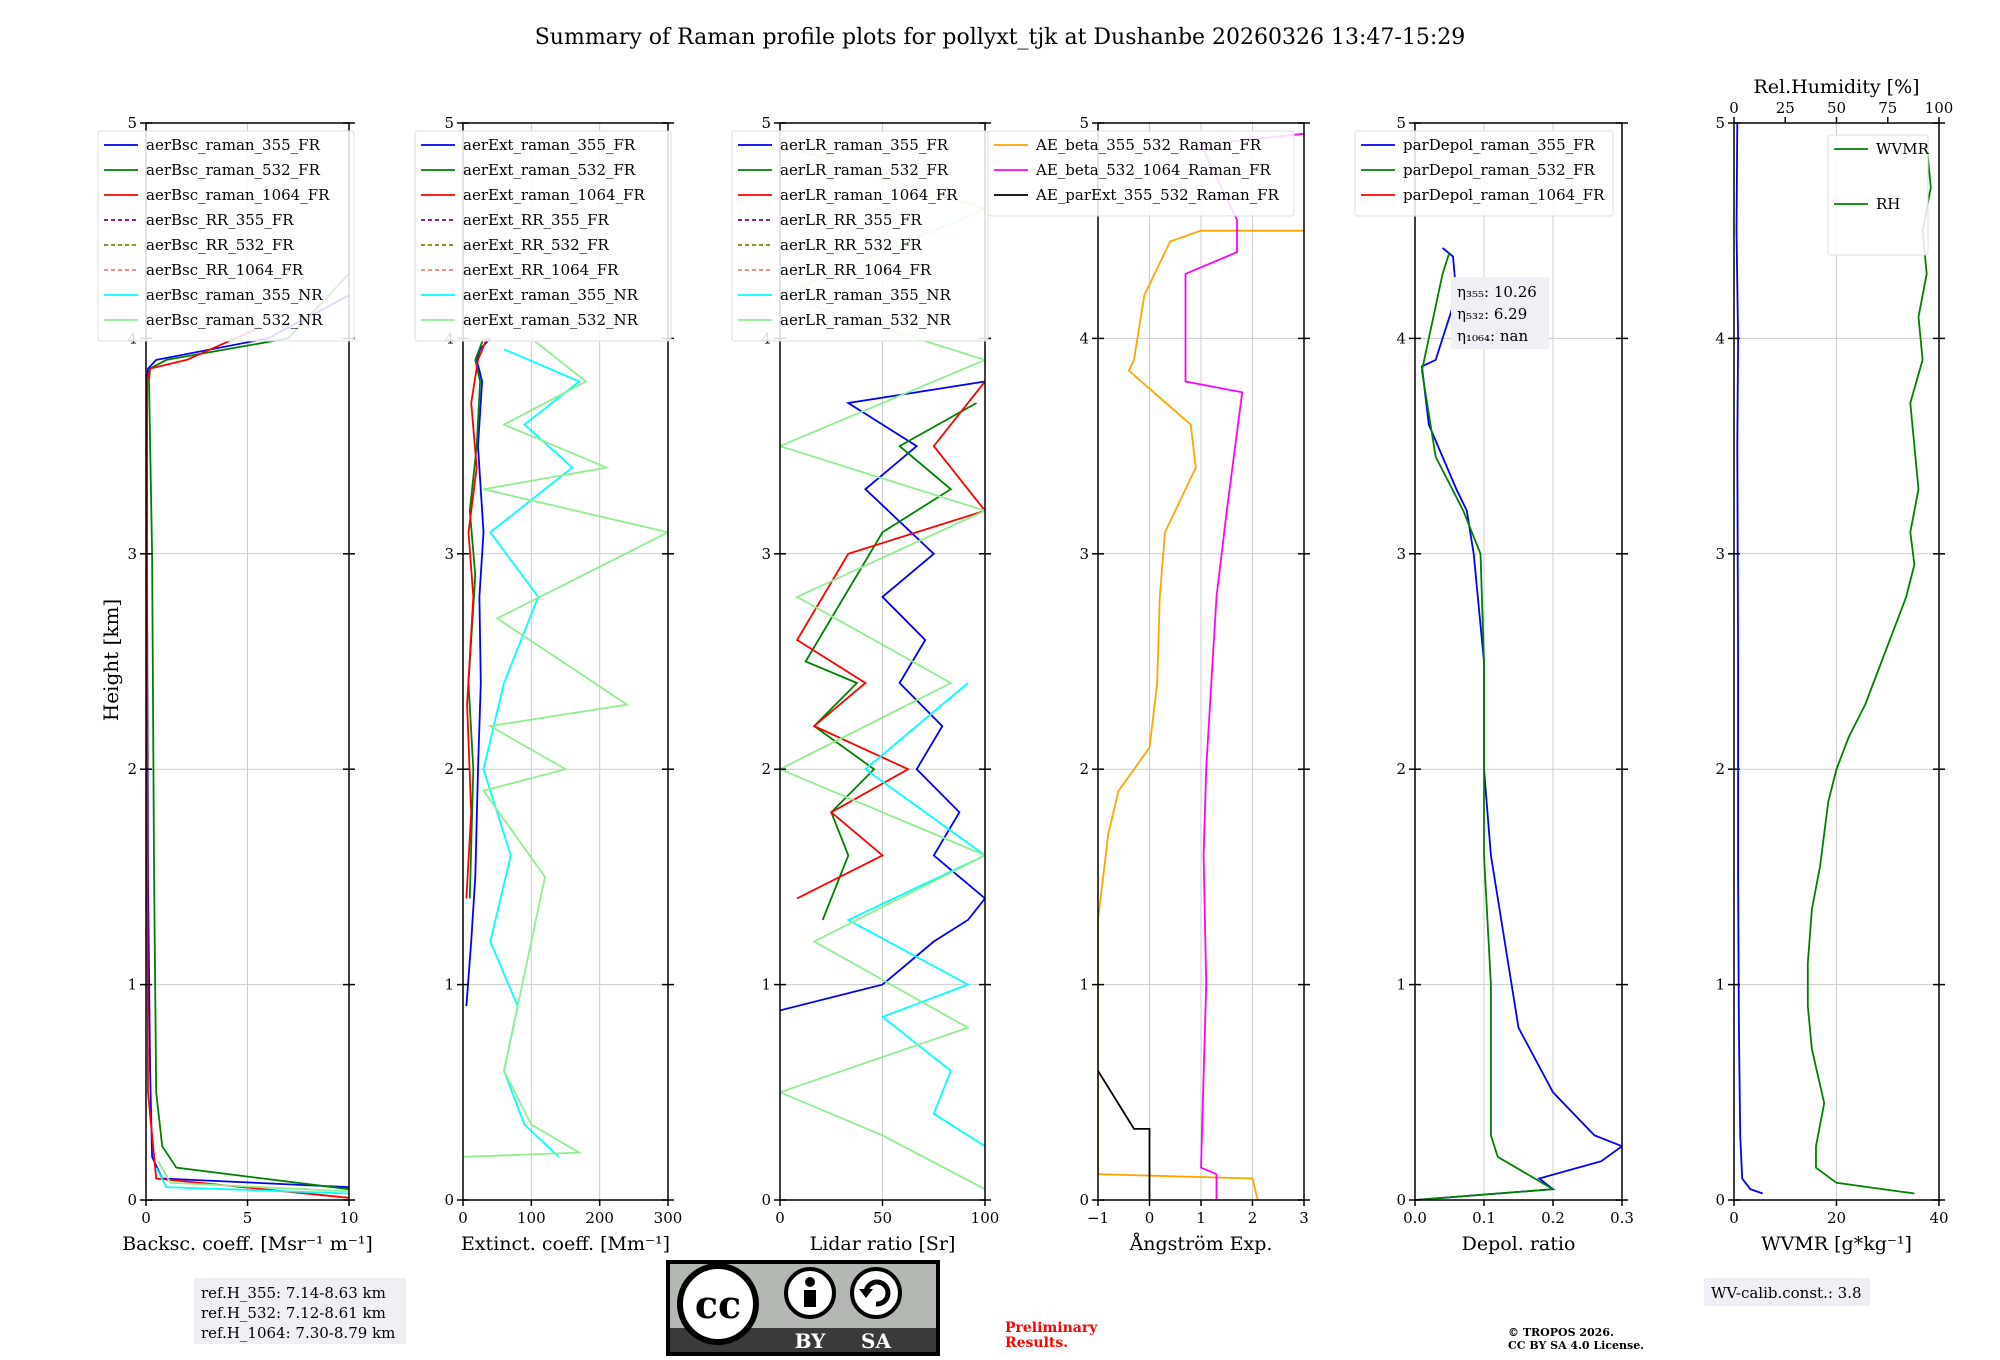 The width and height of the screenshot is (2000, 1360). Describe the element at coordinates (1492, 336) in the screenshot. I see `eta-annotation: η₁₀₆₄: nan` at that location.